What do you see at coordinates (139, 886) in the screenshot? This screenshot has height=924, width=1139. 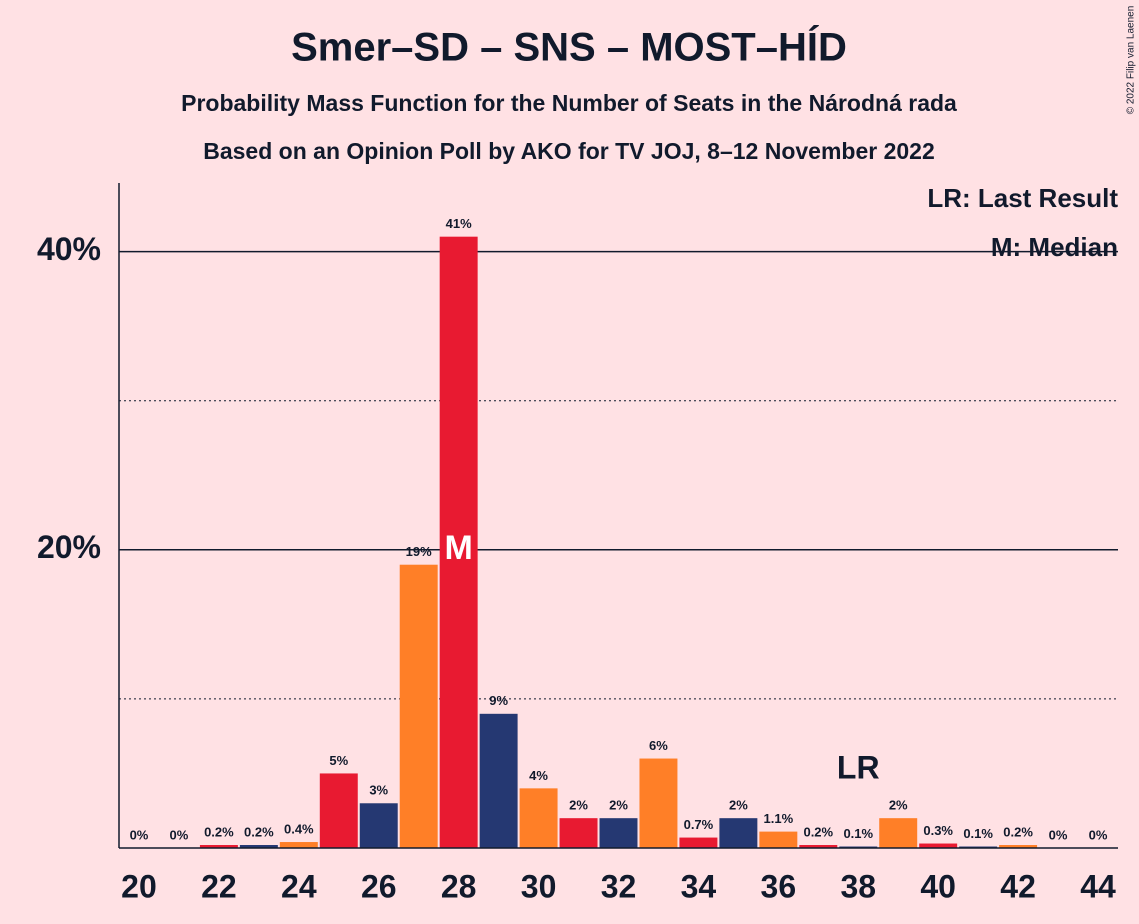 I see `x-tick-label: 20` at bounding box center [139, 886].